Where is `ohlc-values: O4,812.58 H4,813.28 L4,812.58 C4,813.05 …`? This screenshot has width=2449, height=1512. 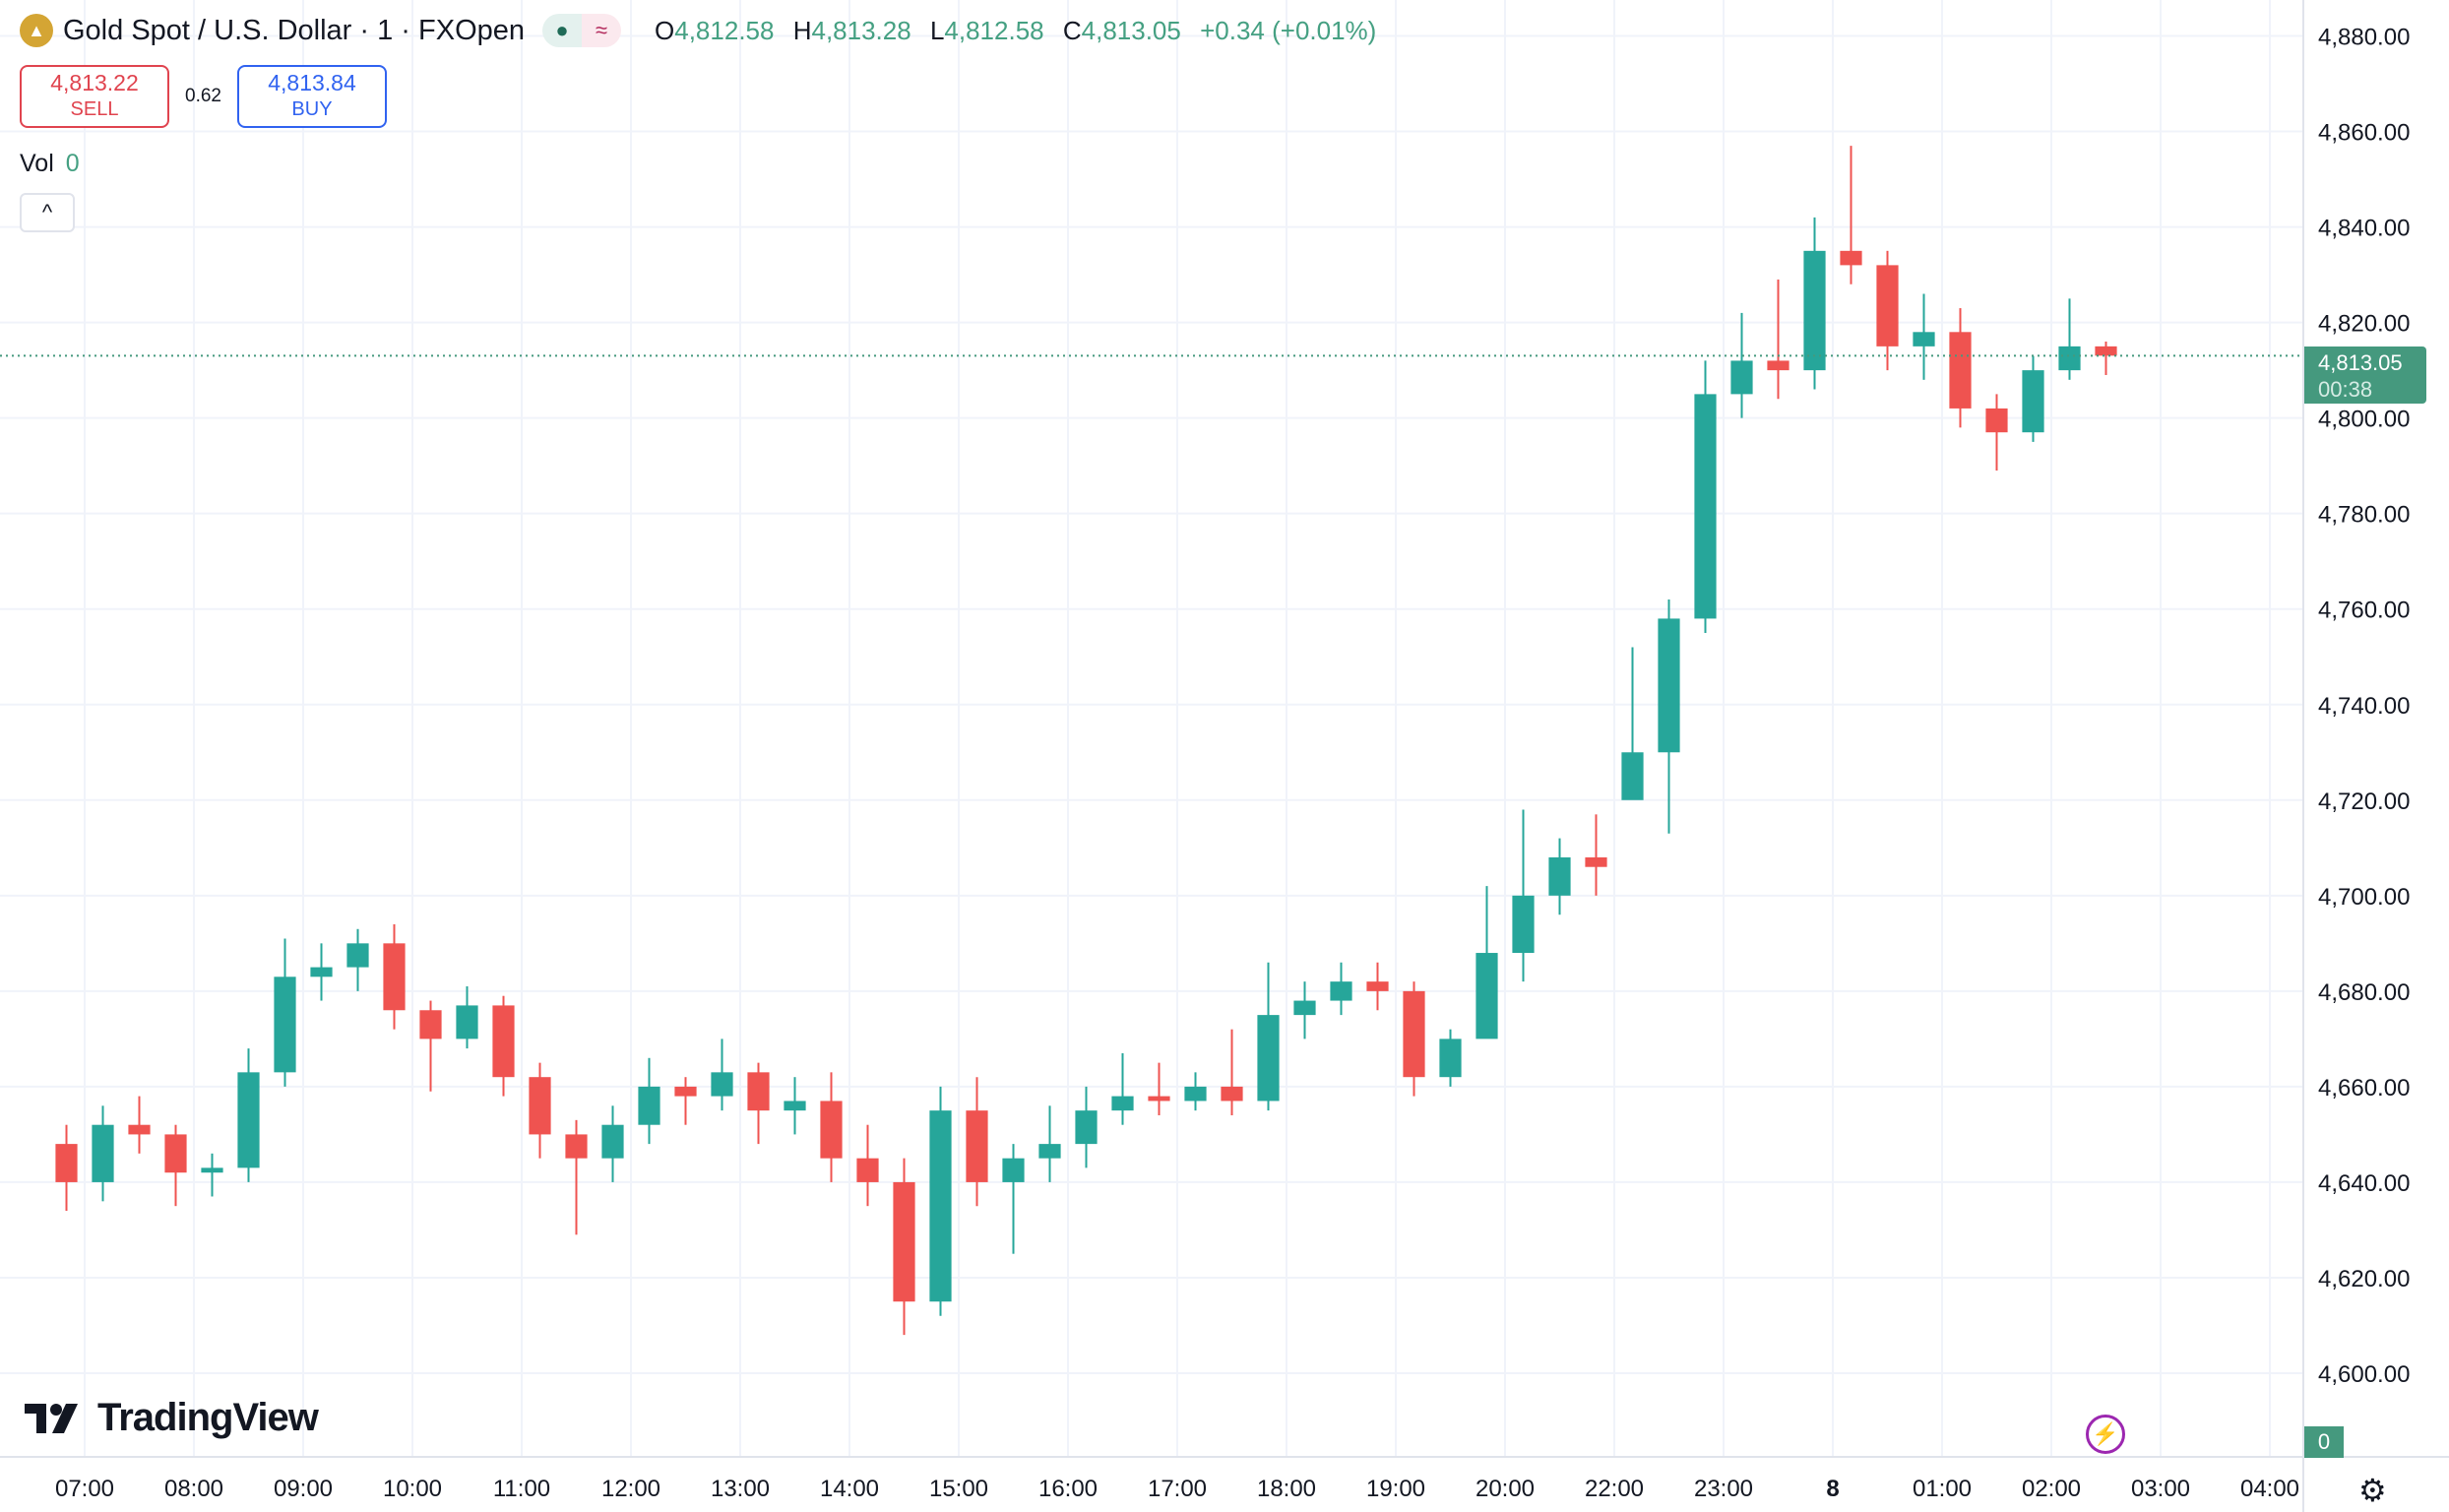 ohlc-values: O4,812.58 H4,813.28 L4,812.58 C4,813.05 … is located at coordinates (1009, 31).